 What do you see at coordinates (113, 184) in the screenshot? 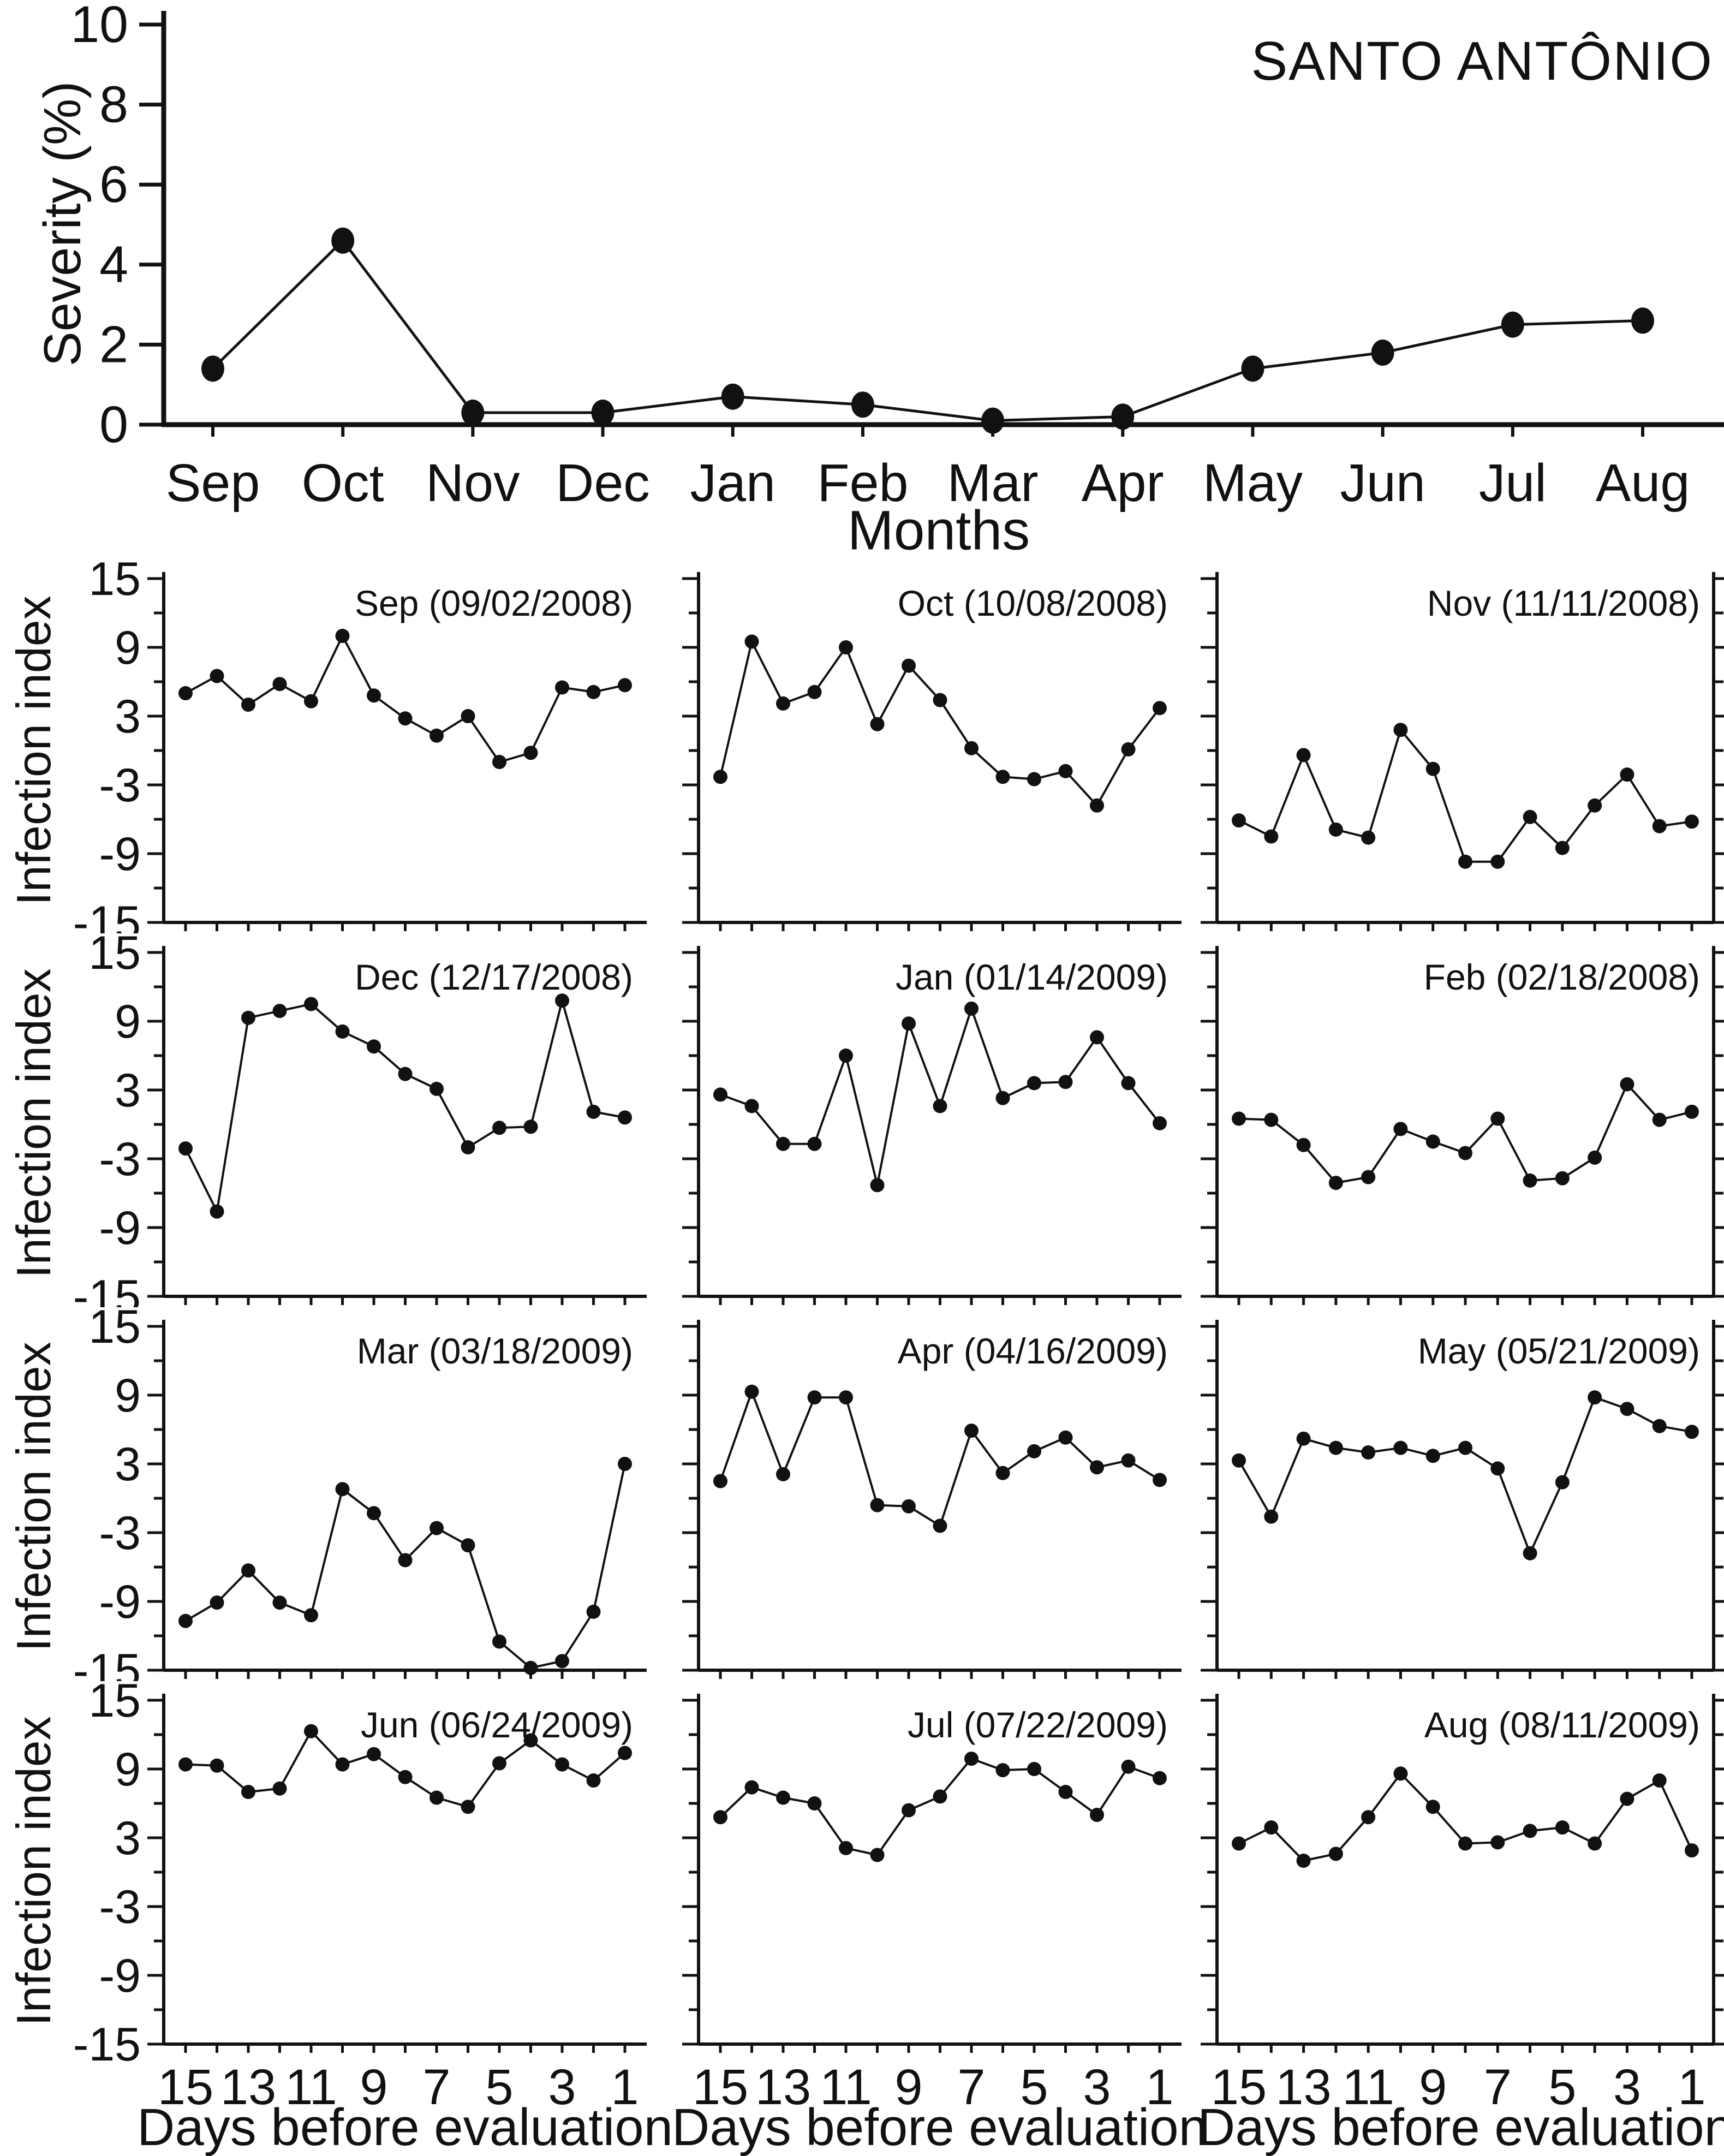
I see `y-tick-label: 6` at bounding box center [113, 184].